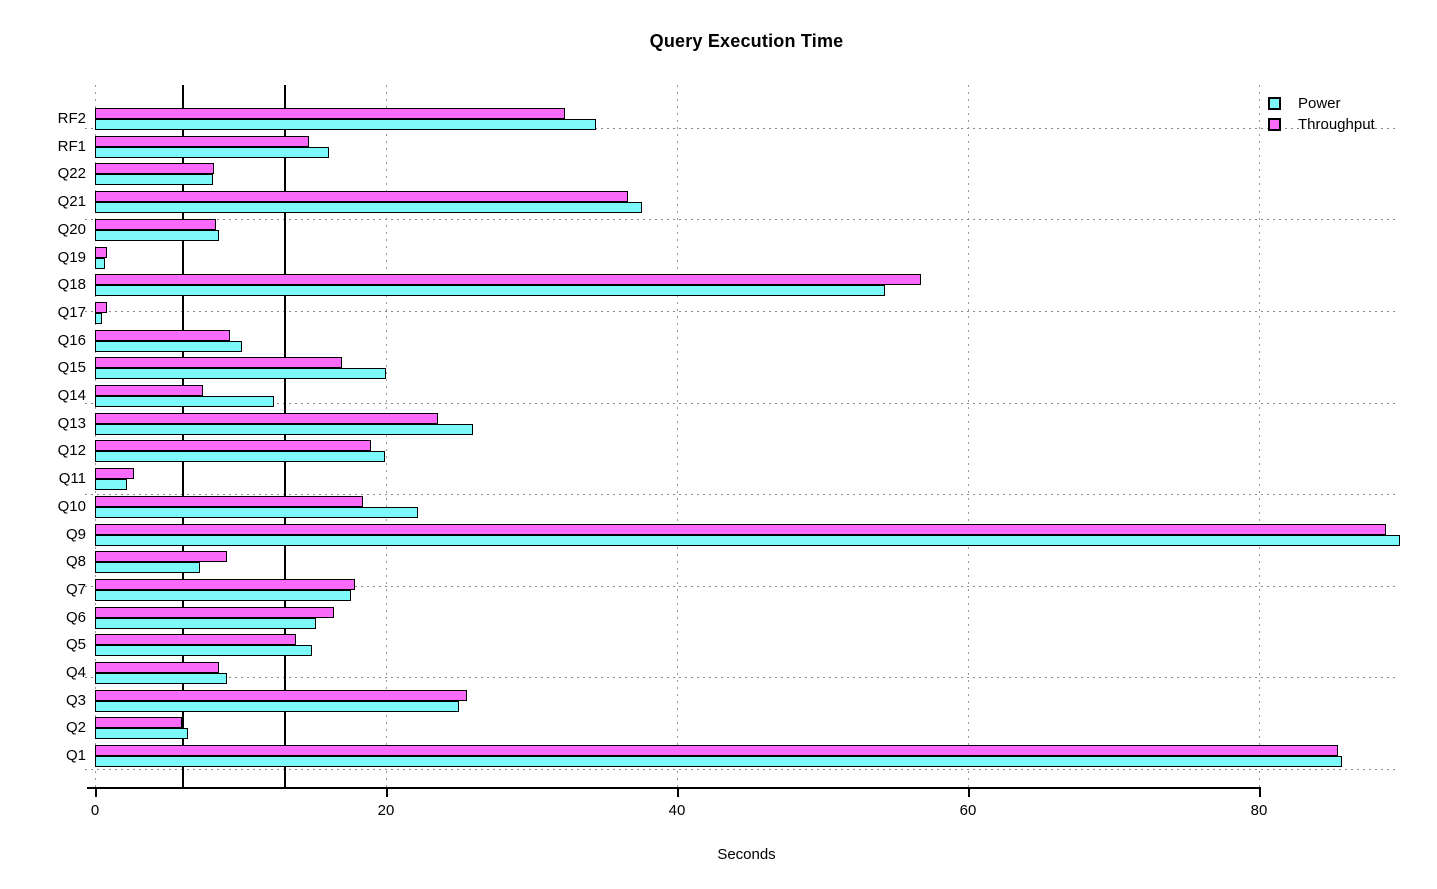  I want to click on bar-q7-throughput, so click(225, 584).